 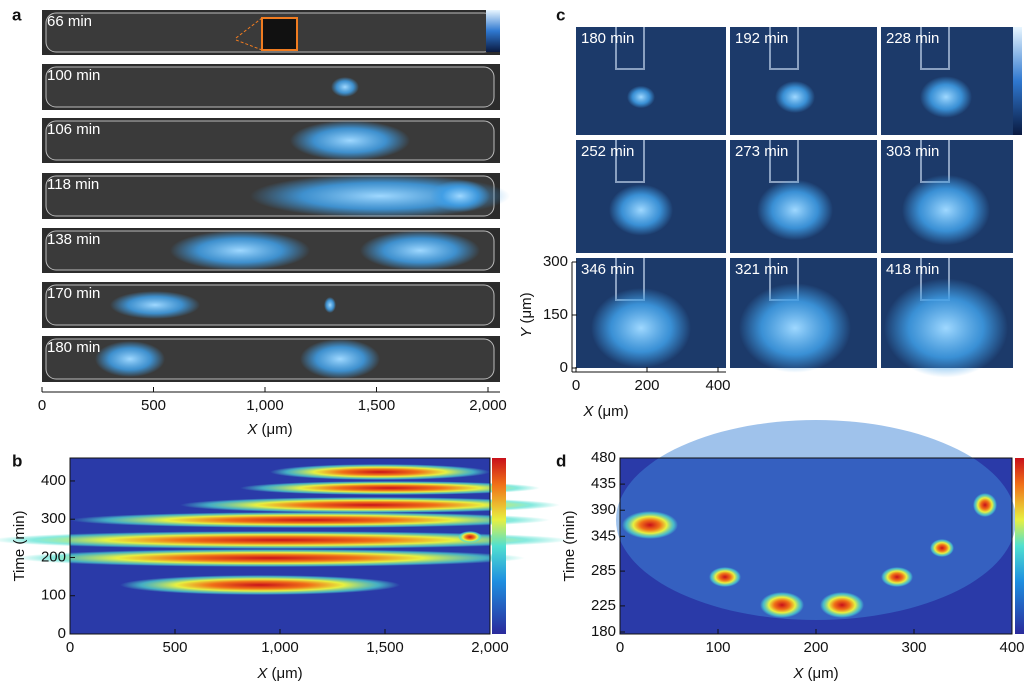 I want to click on panel-label: b, so click(x=17, y=460).